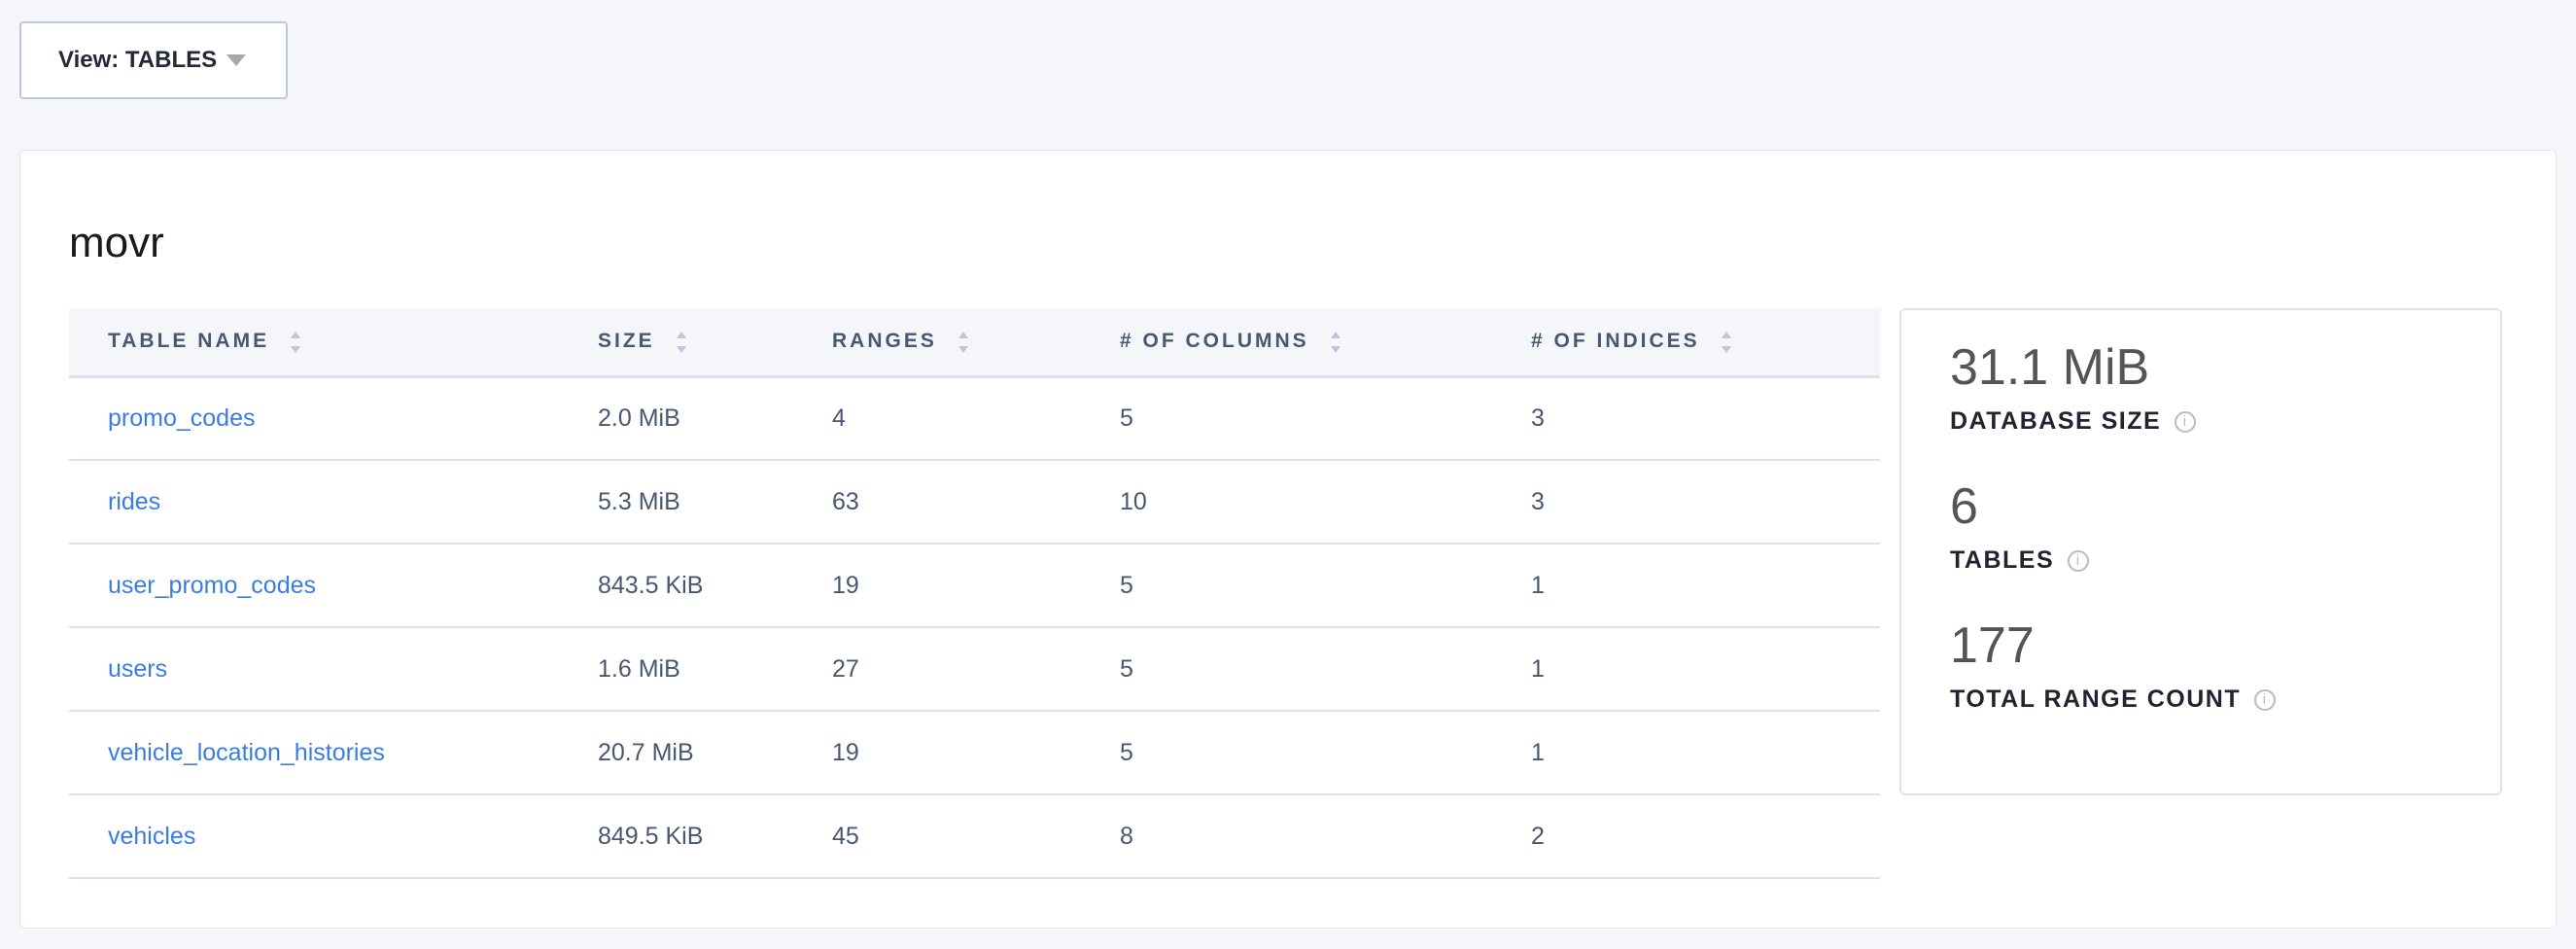 The width and height of the screenshot is (2576, 949). Describe the element at coordinates (333, 670) in the screenshot. I see `table-cell: users` at that location.